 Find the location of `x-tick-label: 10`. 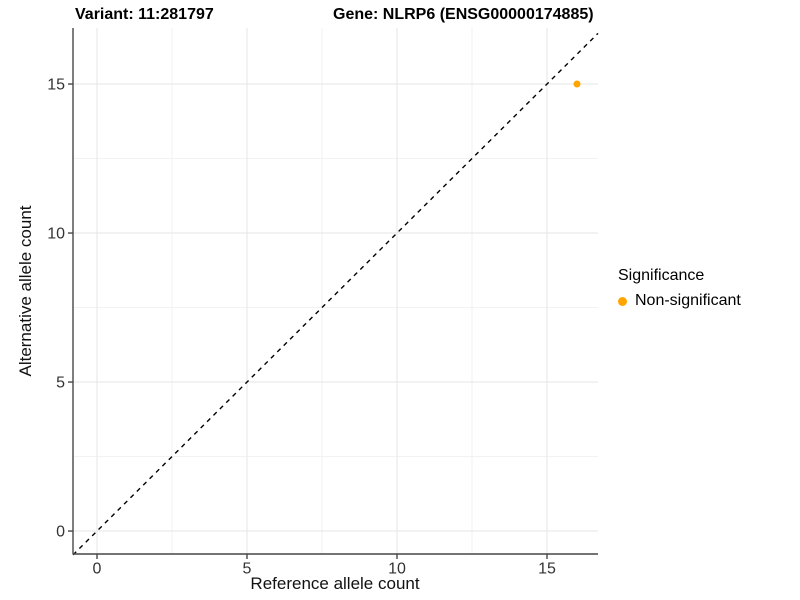

x-tick-label: 10 is located at coordinates (397, 569).